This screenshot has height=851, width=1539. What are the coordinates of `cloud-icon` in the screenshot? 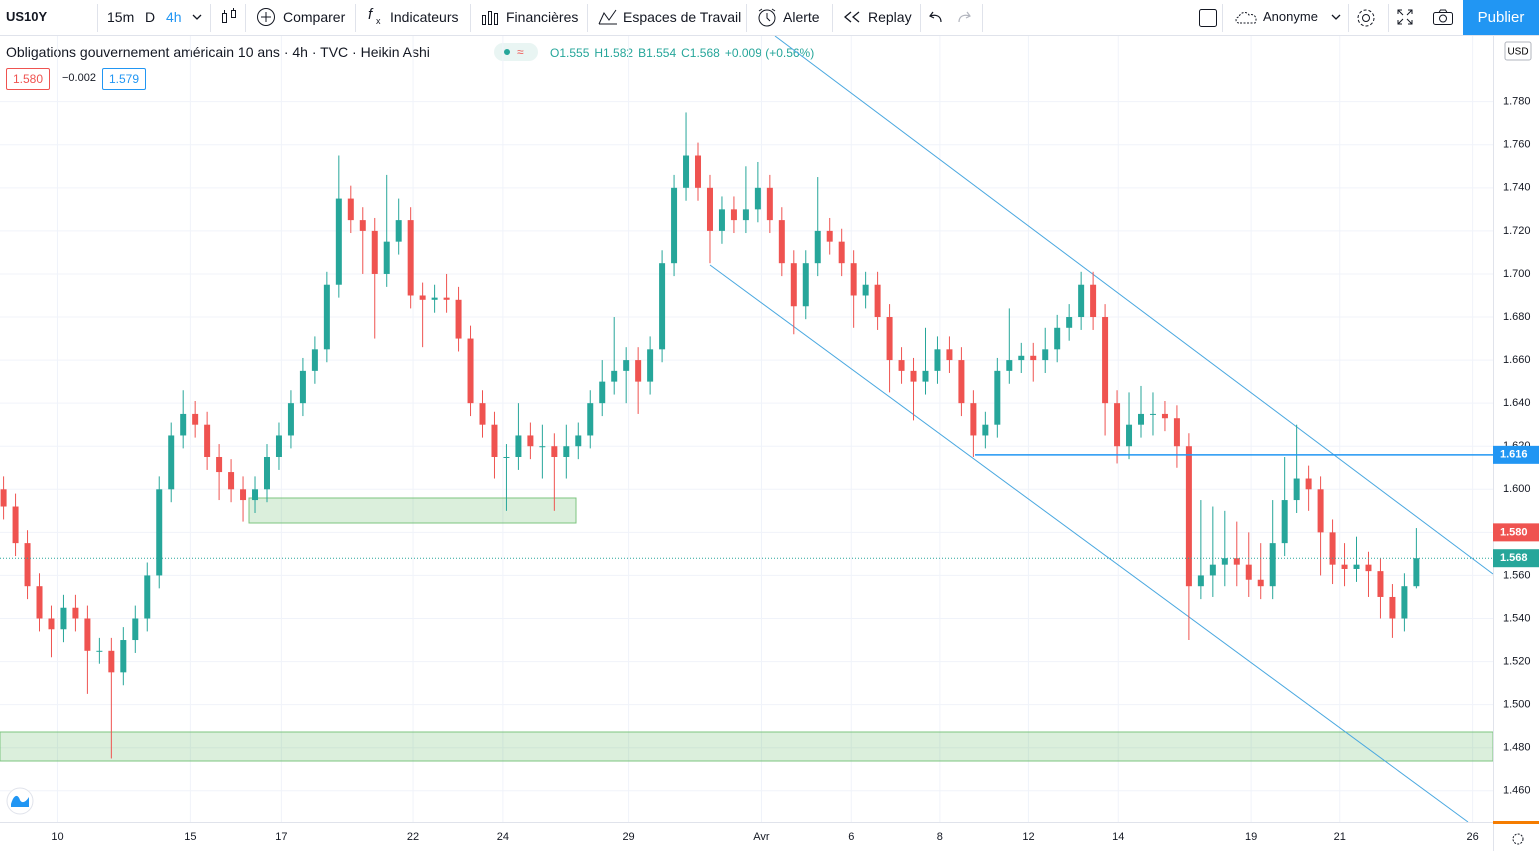 It's located at (1247, 17).